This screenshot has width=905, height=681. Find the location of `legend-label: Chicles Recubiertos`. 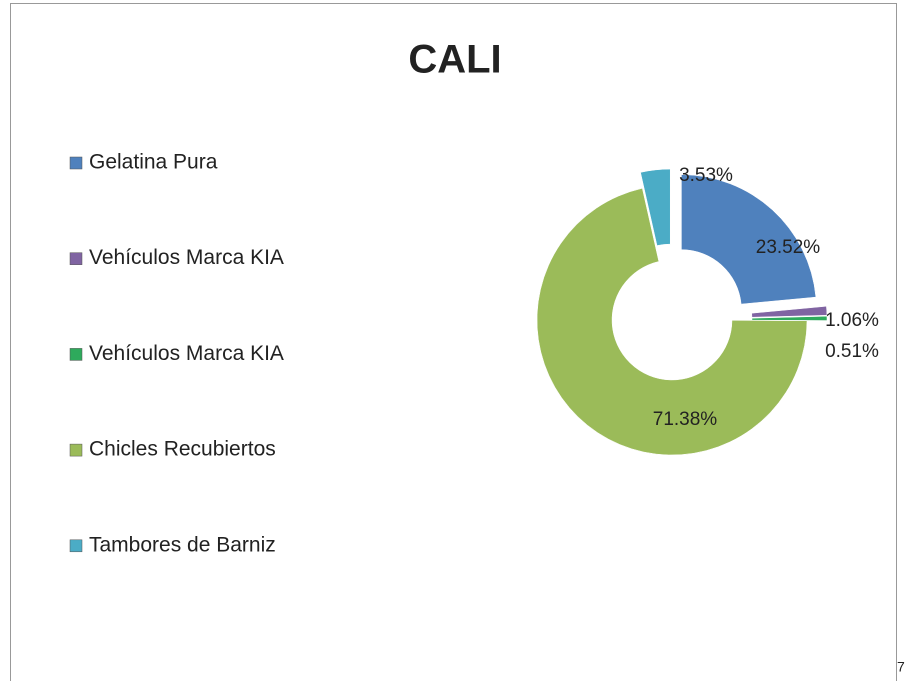

legend-label: Chicles Recubiertos is located at coordinates (182, 449).